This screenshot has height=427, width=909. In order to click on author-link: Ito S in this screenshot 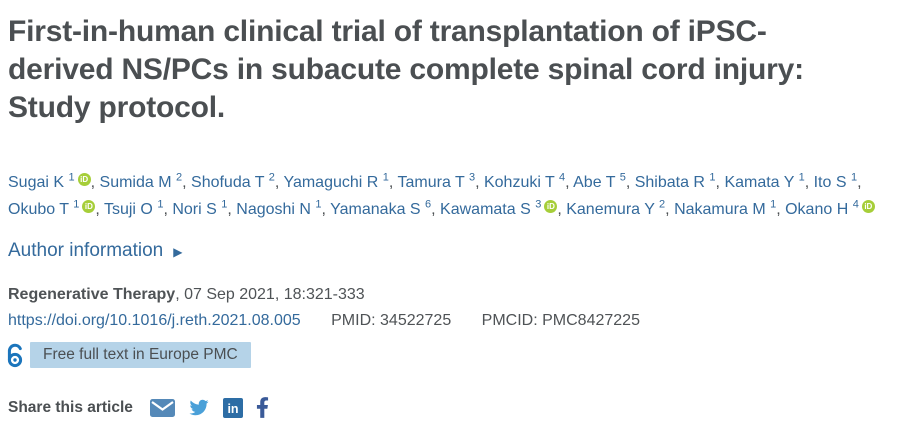, I will do `click(830, 182)`.